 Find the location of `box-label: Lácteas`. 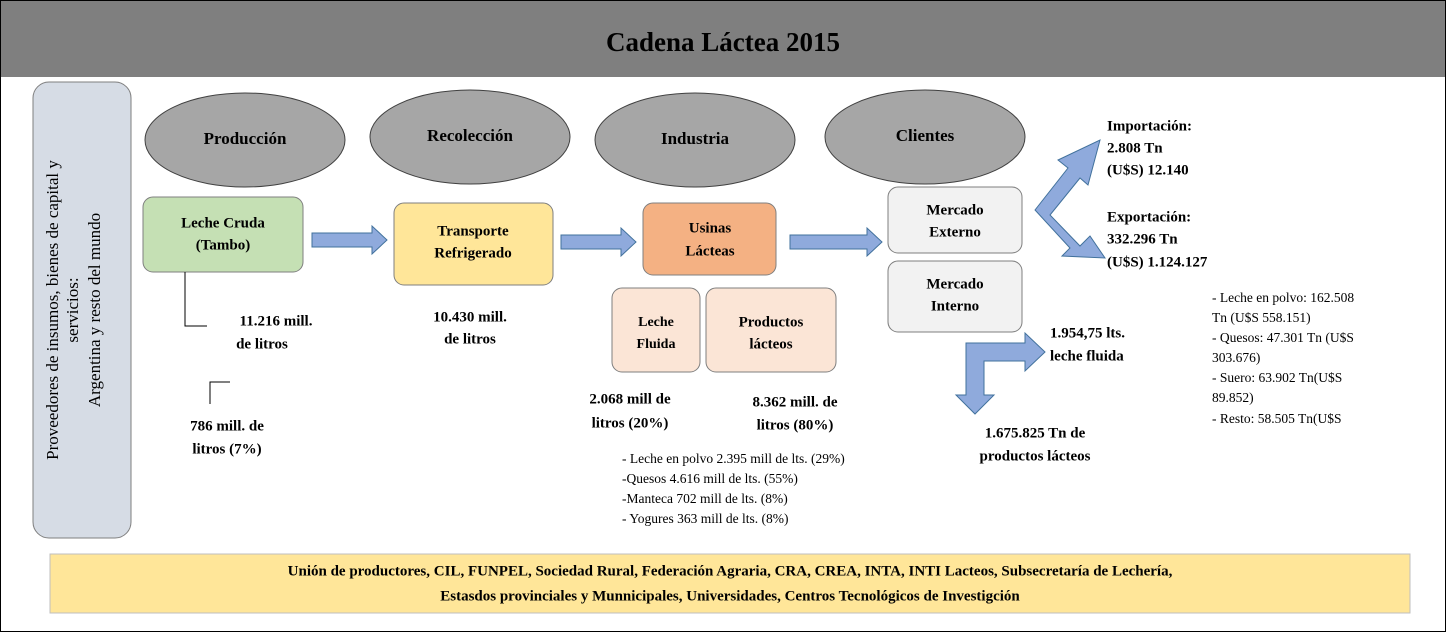

box-label: Lácteas is located at coordinates (709, 251).